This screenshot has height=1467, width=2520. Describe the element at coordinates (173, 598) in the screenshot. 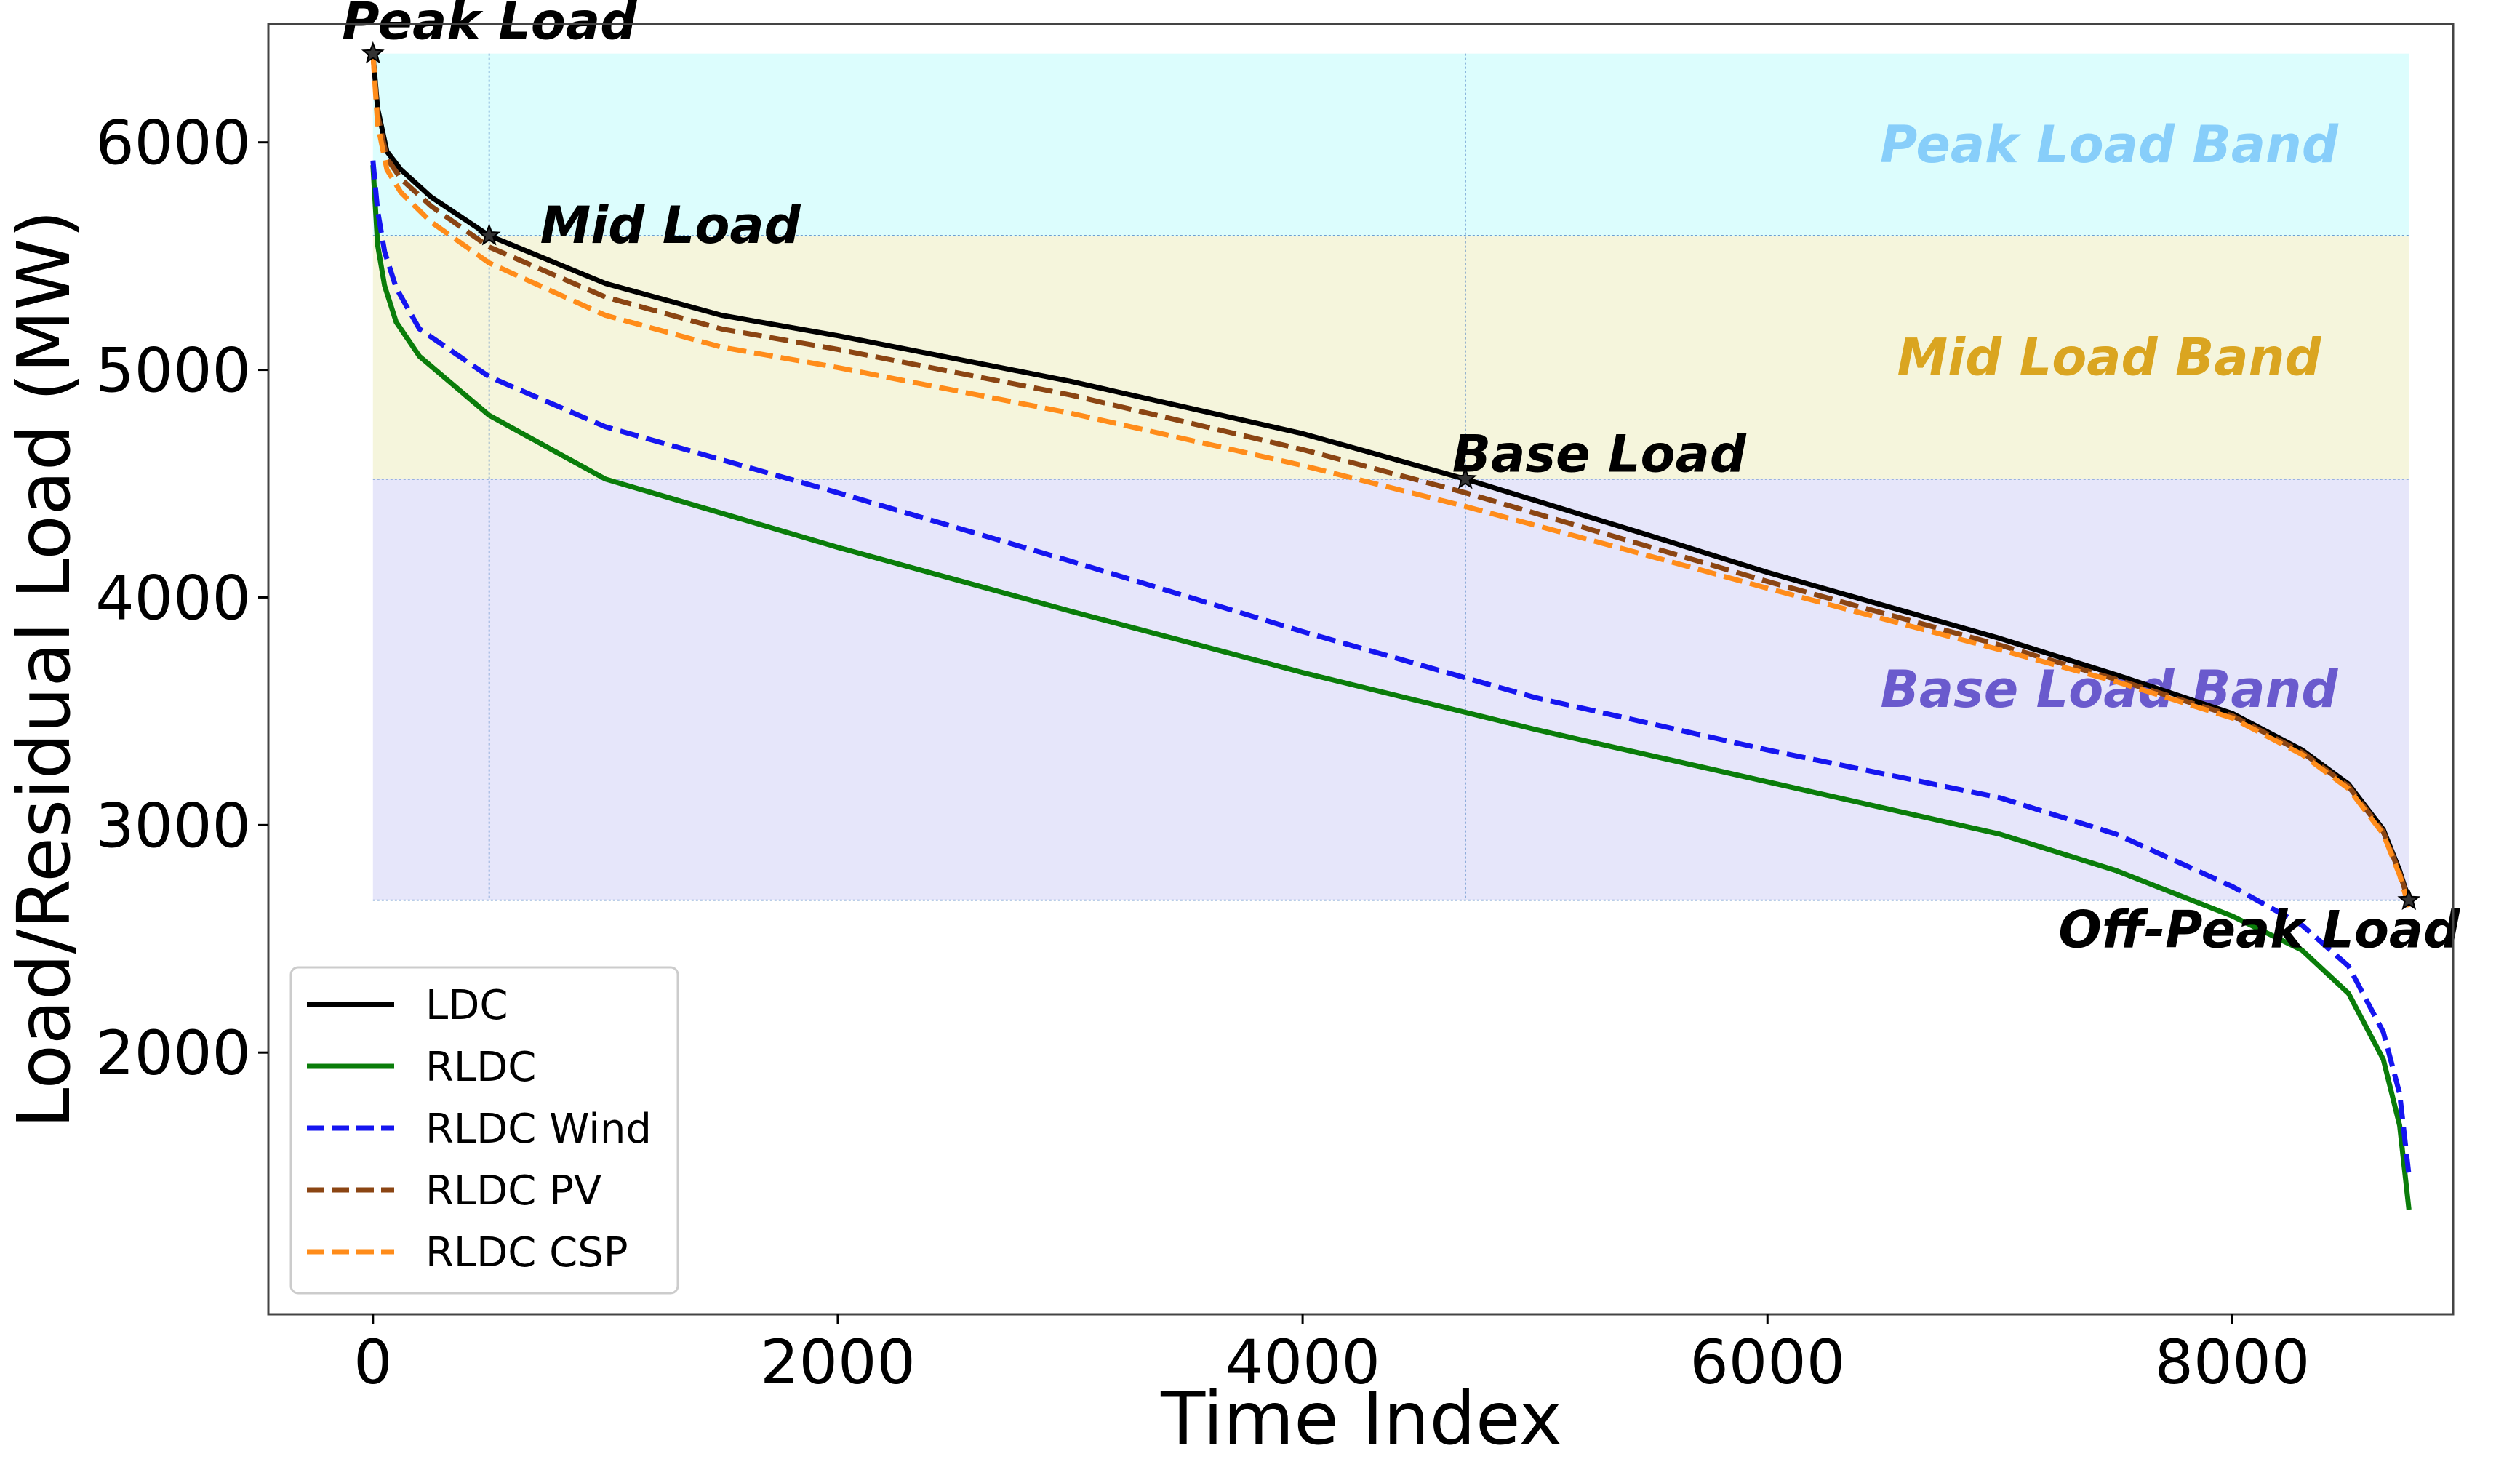

I see `y-tick-label-2: 4000` at that location.